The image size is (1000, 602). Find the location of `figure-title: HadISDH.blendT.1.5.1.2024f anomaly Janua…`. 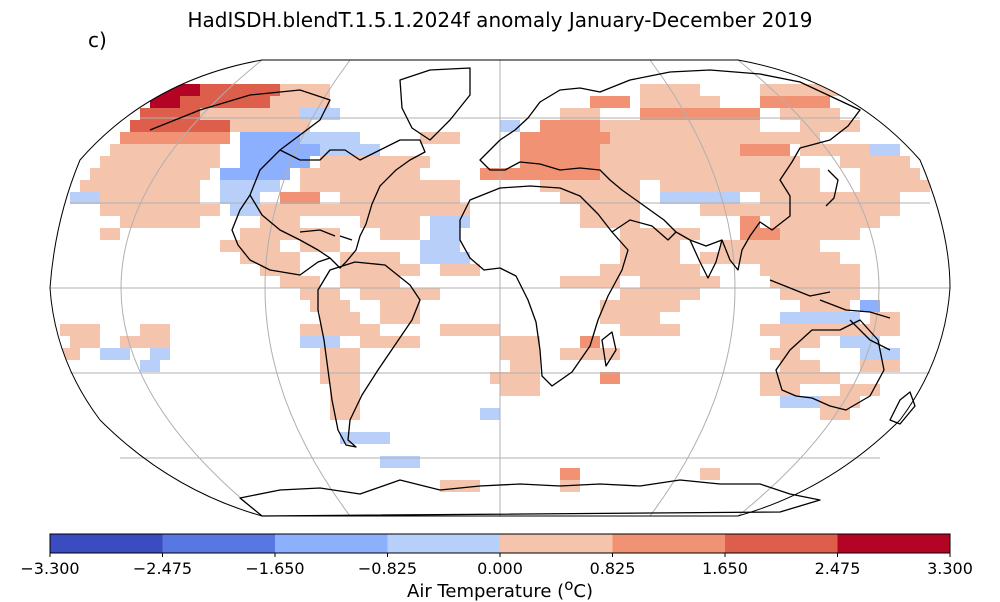

figure-title: HadISDH.blendT.1.5.1.2024f anomaly Janua… is located at coordinates (500, 20).